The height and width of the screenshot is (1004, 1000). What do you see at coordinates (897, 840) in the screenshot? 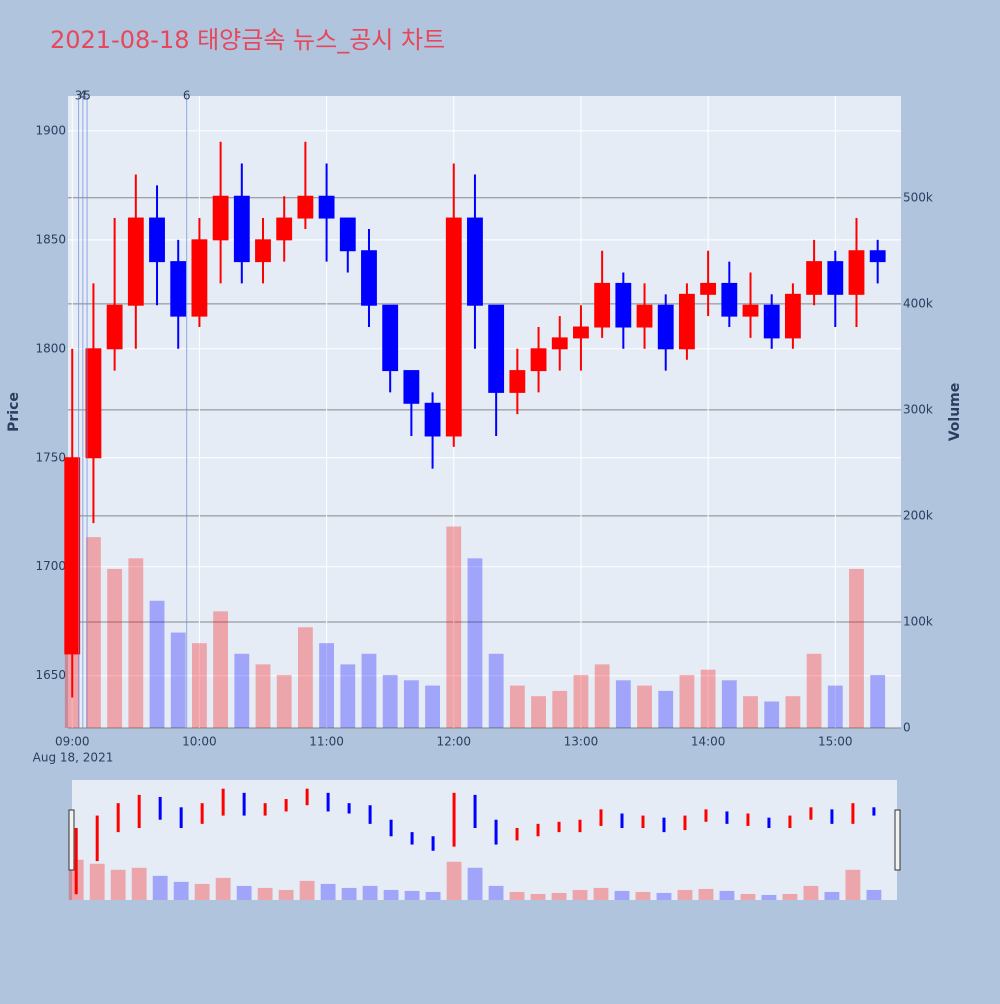
I see `slider-handle-right` at bounding box center [897, 840].